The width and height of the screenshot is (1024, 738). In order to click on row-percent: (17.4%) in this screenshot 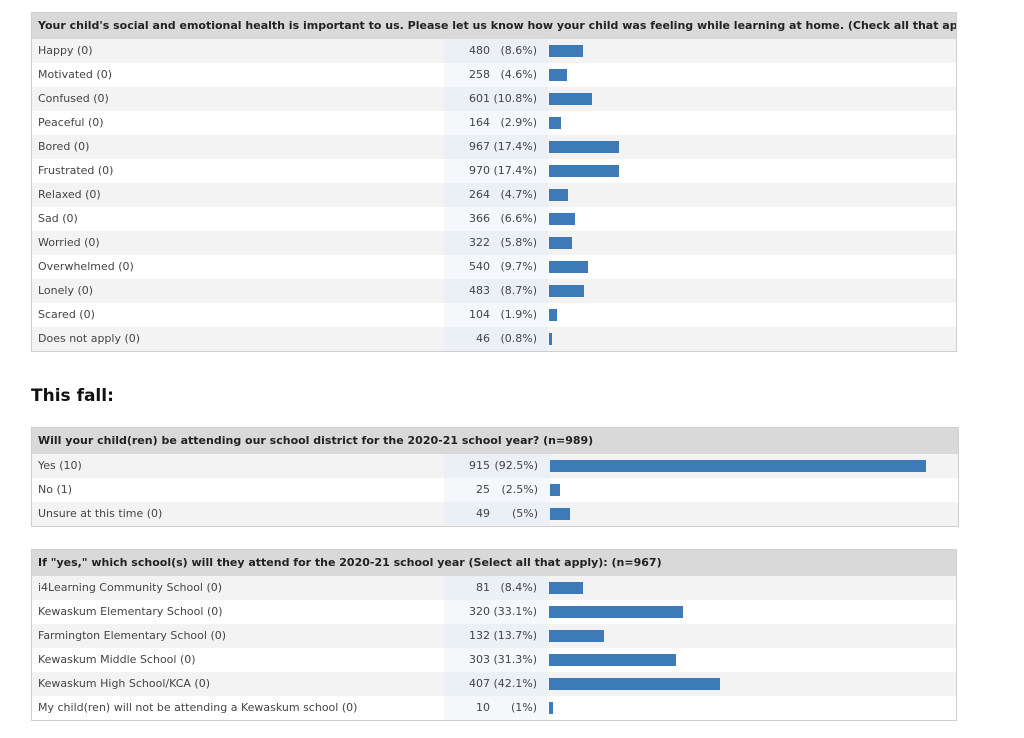, I will do `click(515, 170)`.